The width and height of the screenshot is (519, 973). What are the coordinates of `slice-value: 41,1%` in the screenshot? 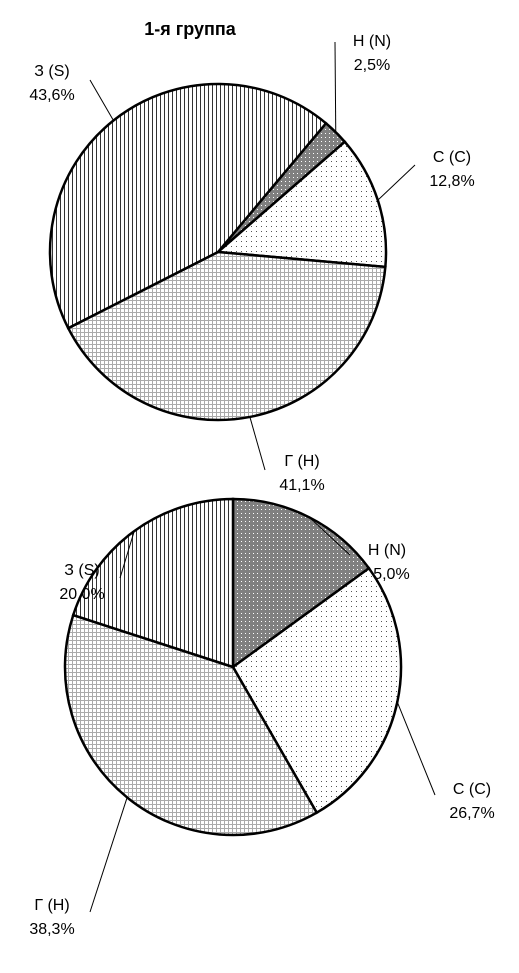 It's located at (301, 485).